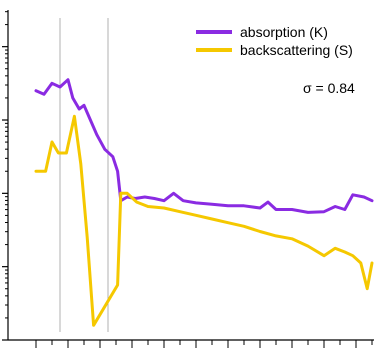 This screenshot has height=352, width=374. What do you see at coordinates (296, 50) in the screenshot?
I see `legend-label: backscattering (S)` at bounding box center [296, 50].